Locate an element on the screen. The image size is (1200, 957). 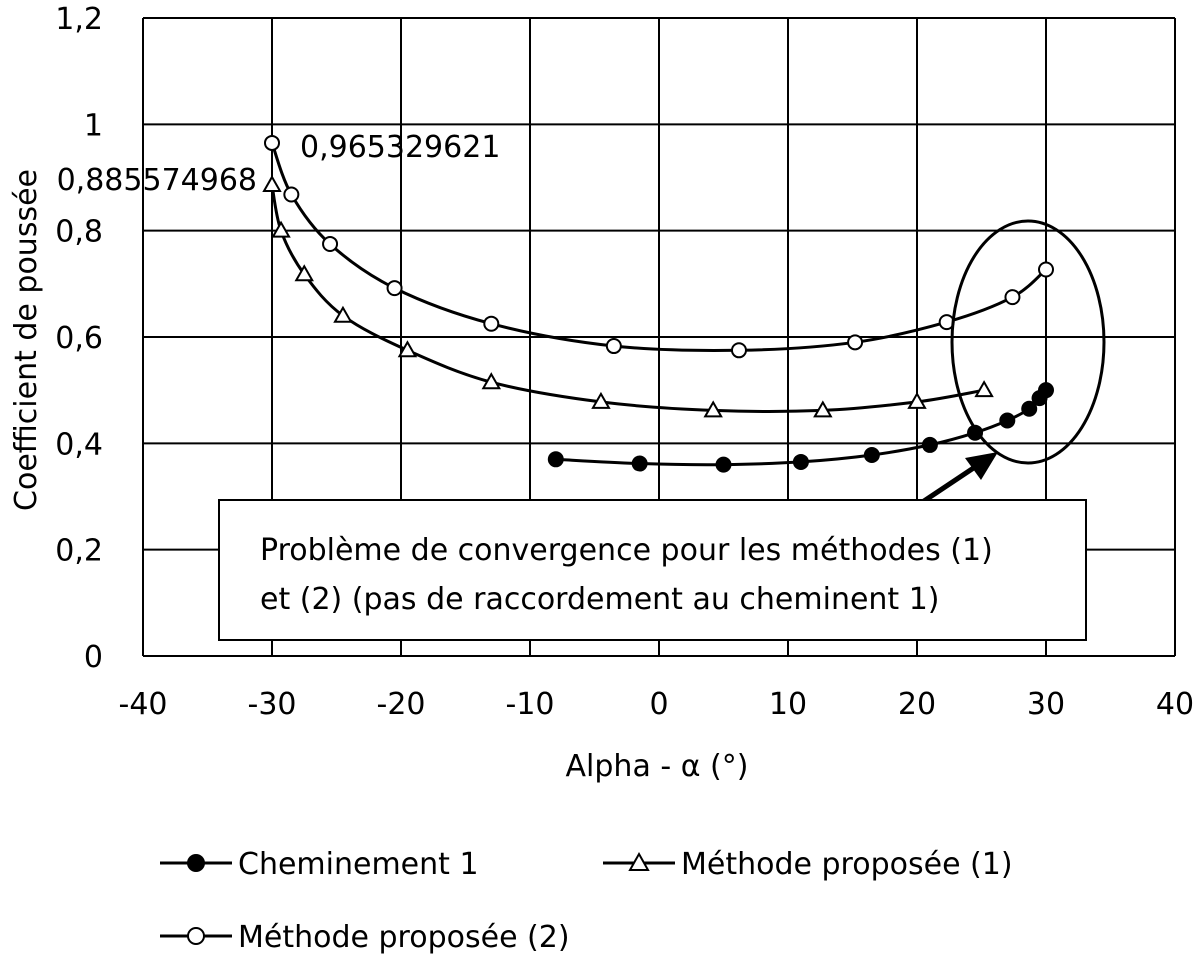
x-tick-label: -30 is located at coordinates (272, 704).